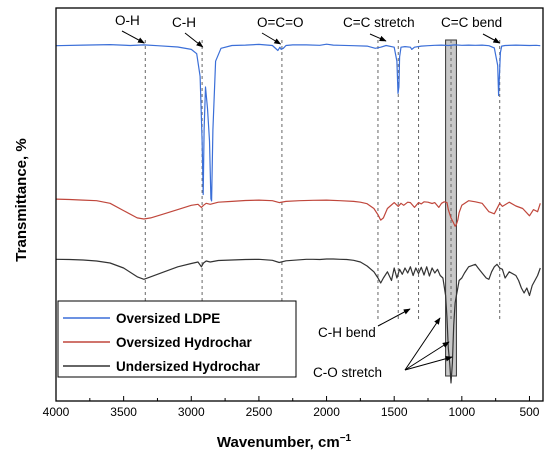  I want to click on x-tick-label: 2500, so click(259, 412).